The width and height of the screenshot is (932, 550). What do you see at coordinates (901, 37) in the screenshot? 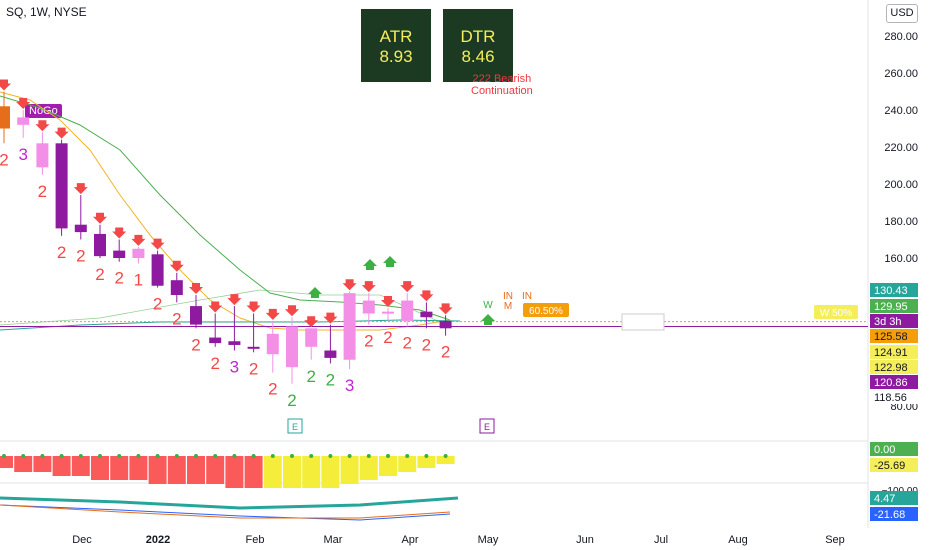
I see `price-tick: 280.00` at bounding box center [901, 37].